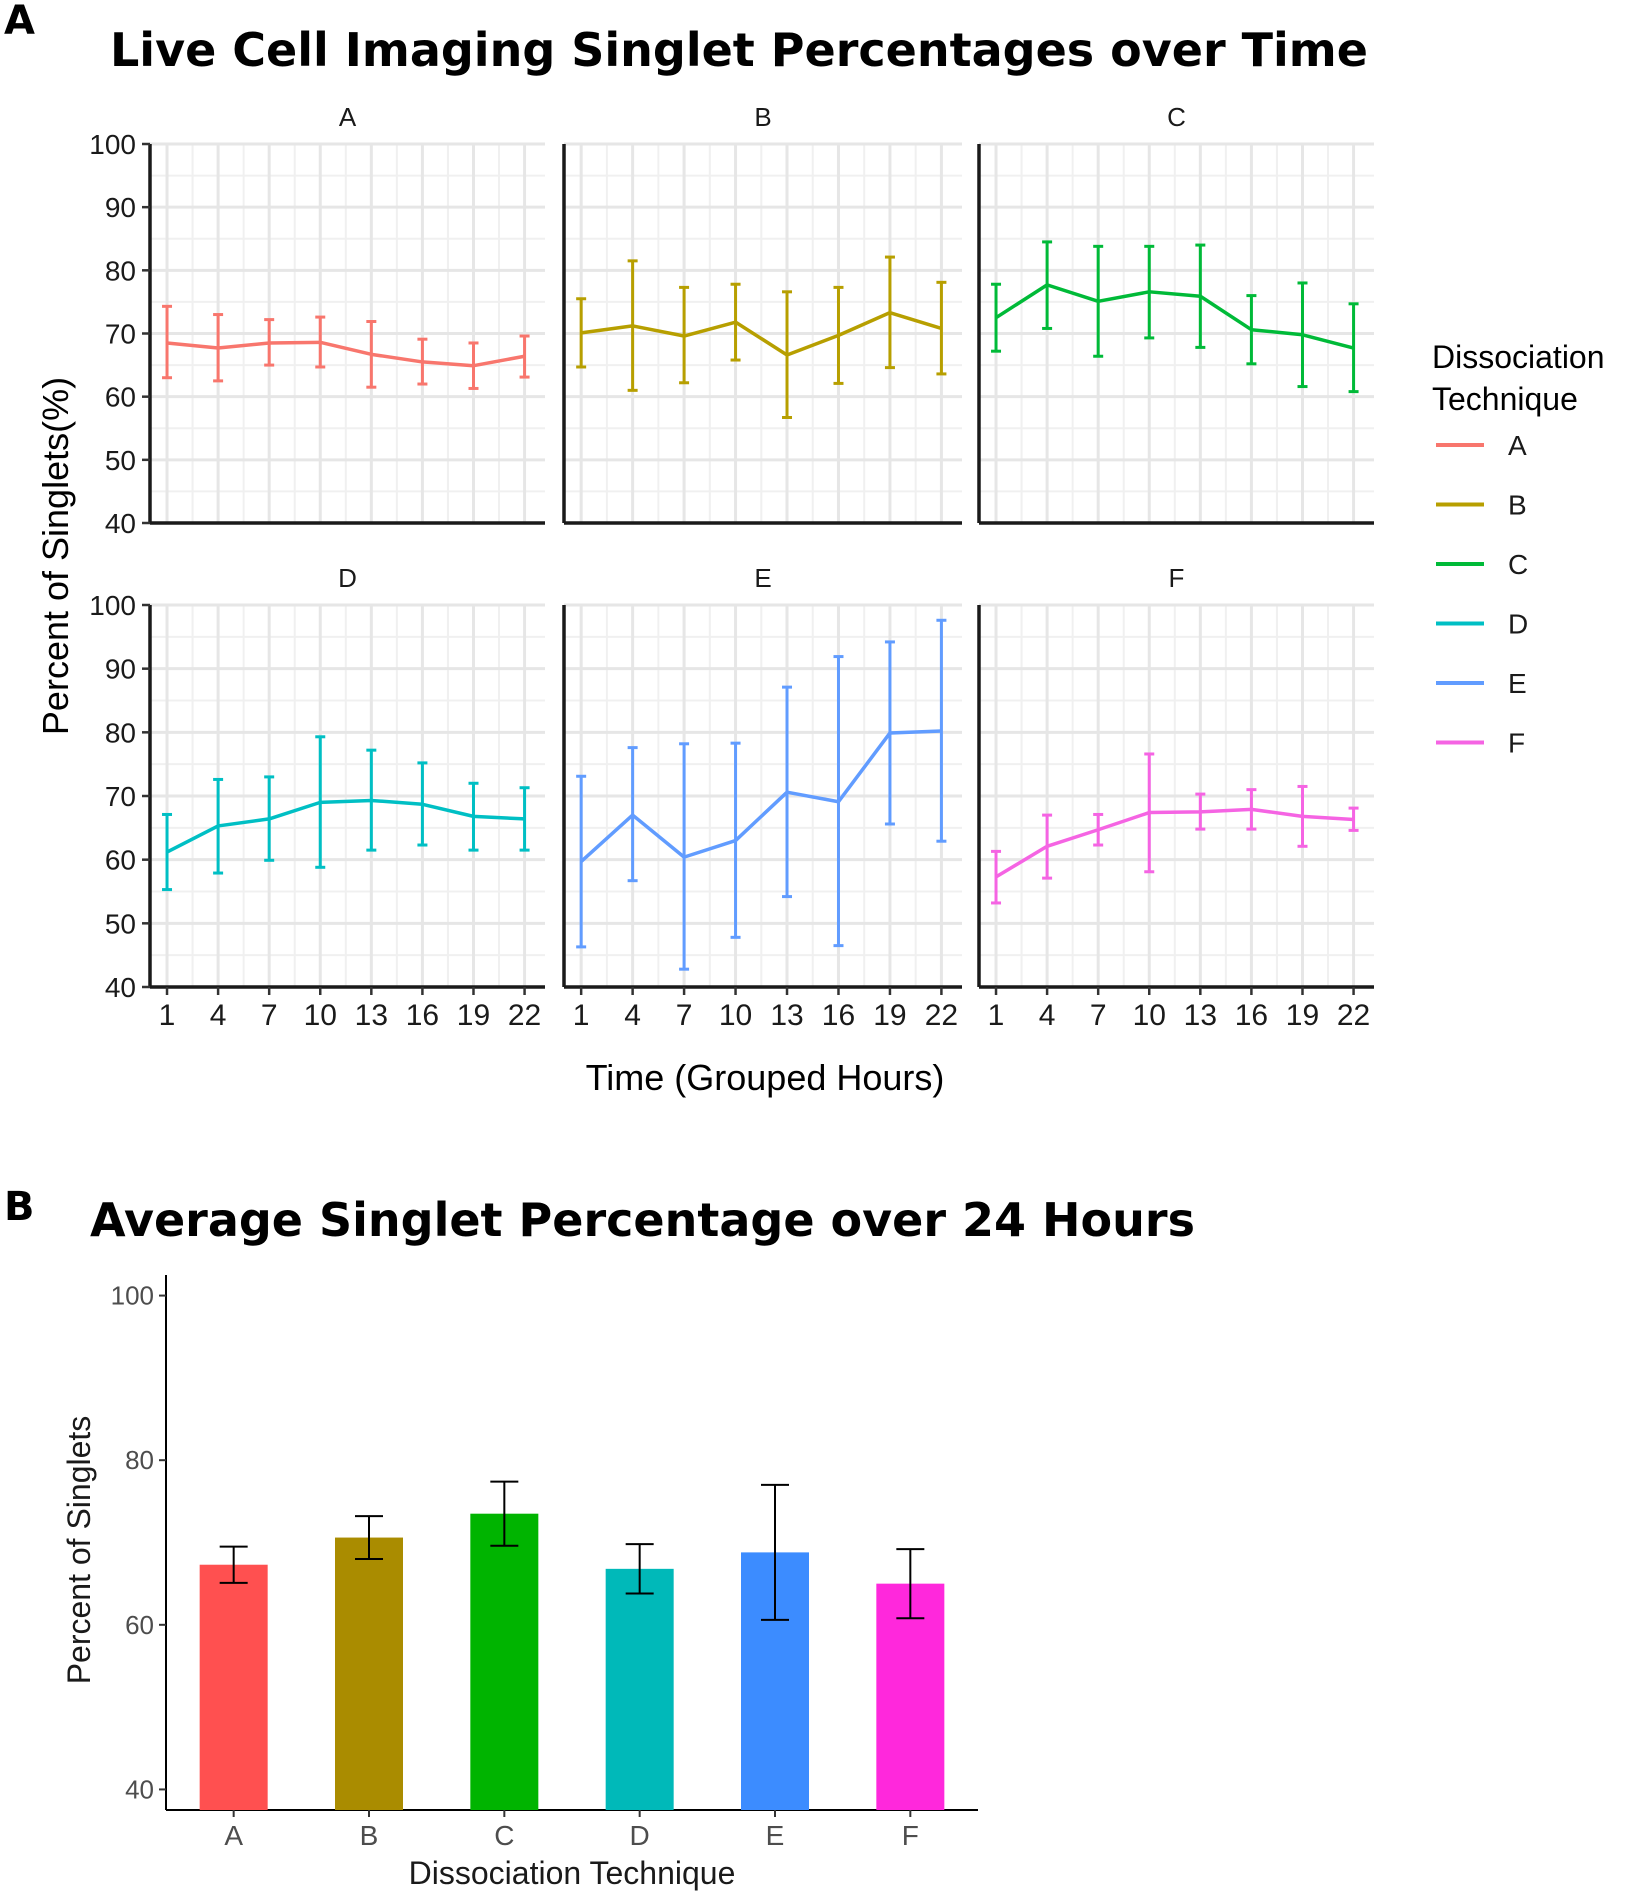 This screenshot has width=1627, height=1896. What do you see at coordinates (347, 578) in the screenshot?
I see `facet-strip-label: D` at bounding box center [347, 578].